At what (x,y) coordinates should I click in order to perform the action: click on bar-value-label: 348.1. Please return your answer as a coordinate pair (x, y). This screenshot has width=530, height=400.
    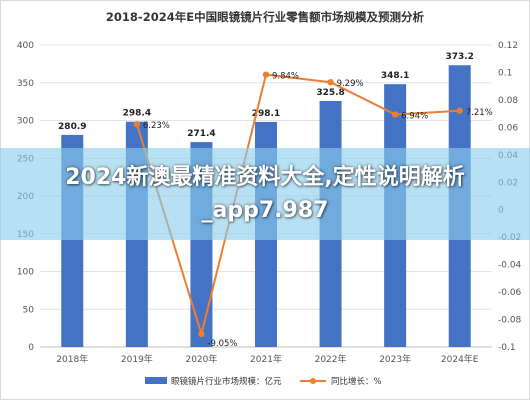
    Looking at the image, I should click on (395, 76).